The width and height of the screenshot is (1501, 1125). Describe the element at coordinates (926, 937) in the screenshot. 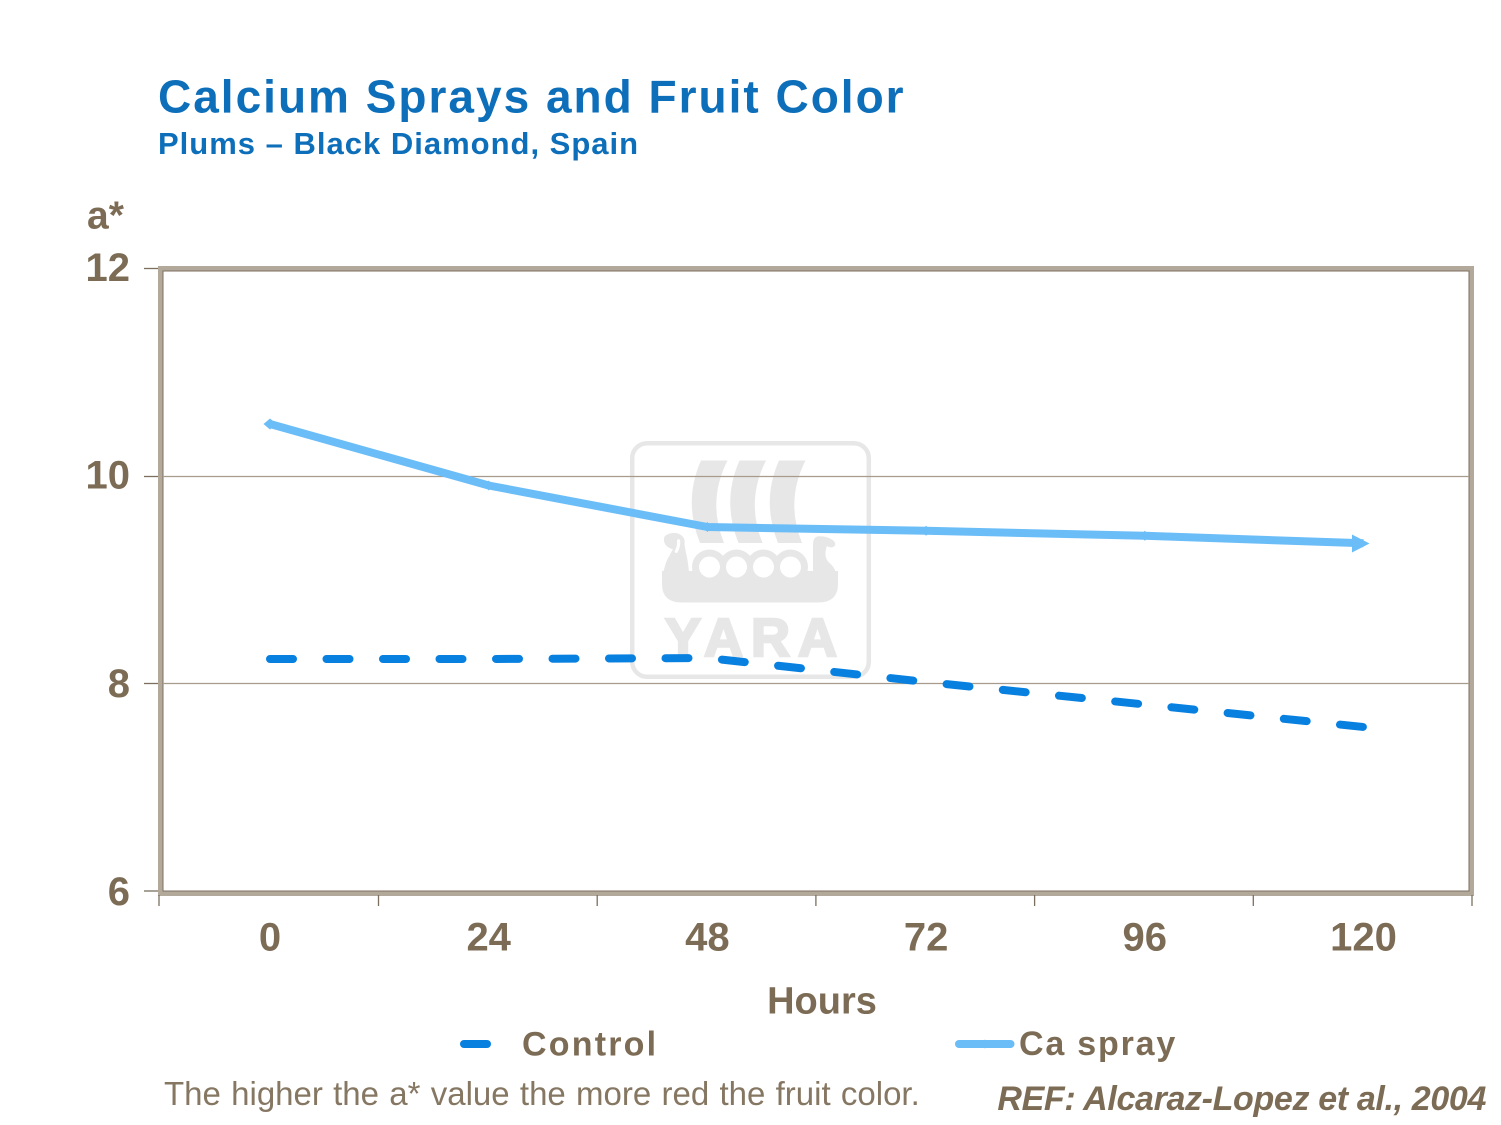

I see `svg-text: 72` at that location.